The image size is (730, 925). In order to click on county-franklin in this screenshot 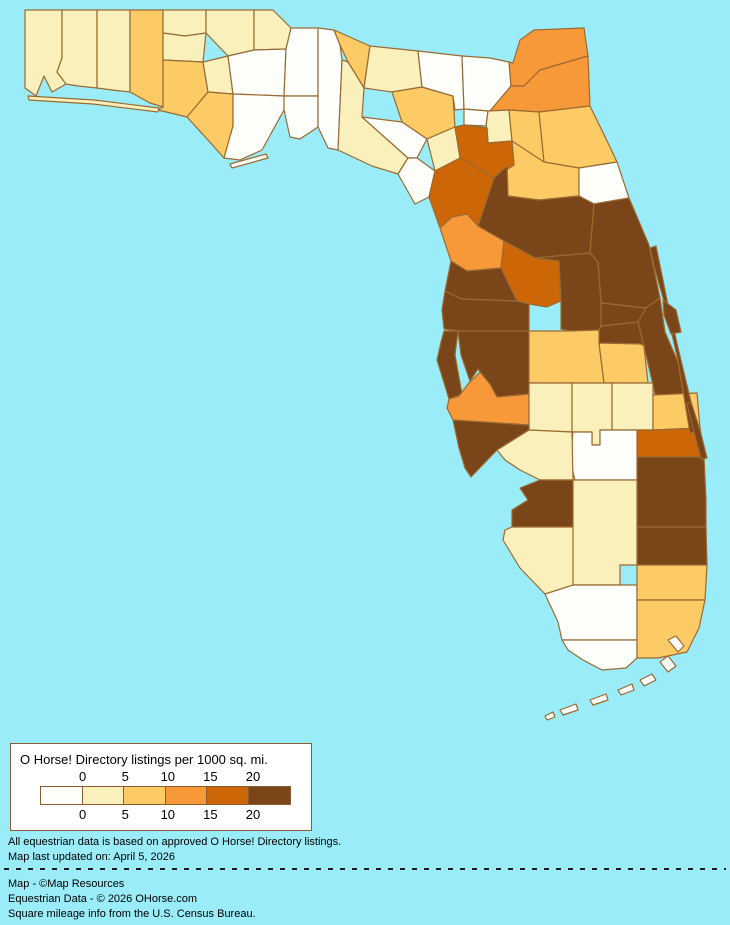, I will do `click(254, 127)`.